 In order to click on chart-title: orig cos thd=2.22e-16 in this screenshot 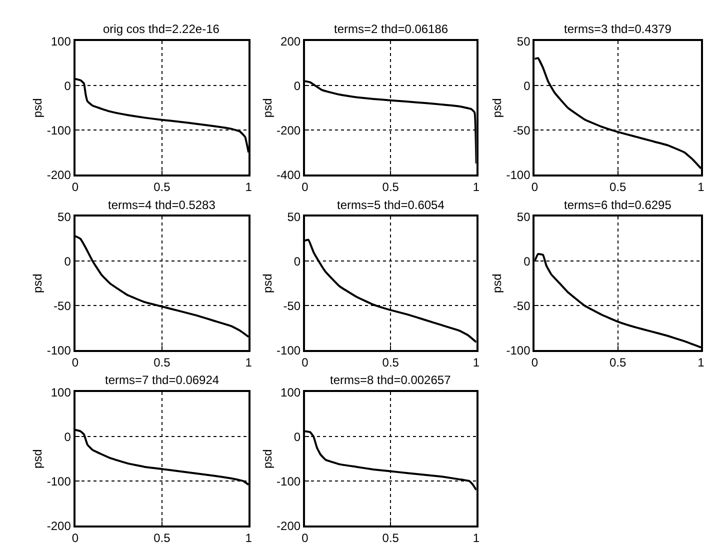, I will do `click(161, 29)`.